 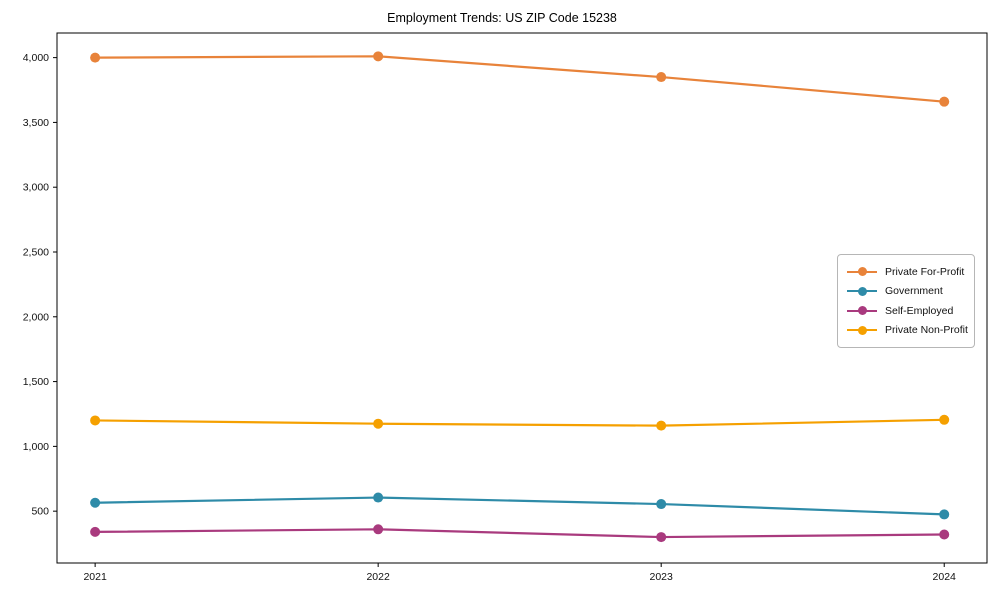 I want to click on legend-item-government: Government, so click(x=906, y=292).